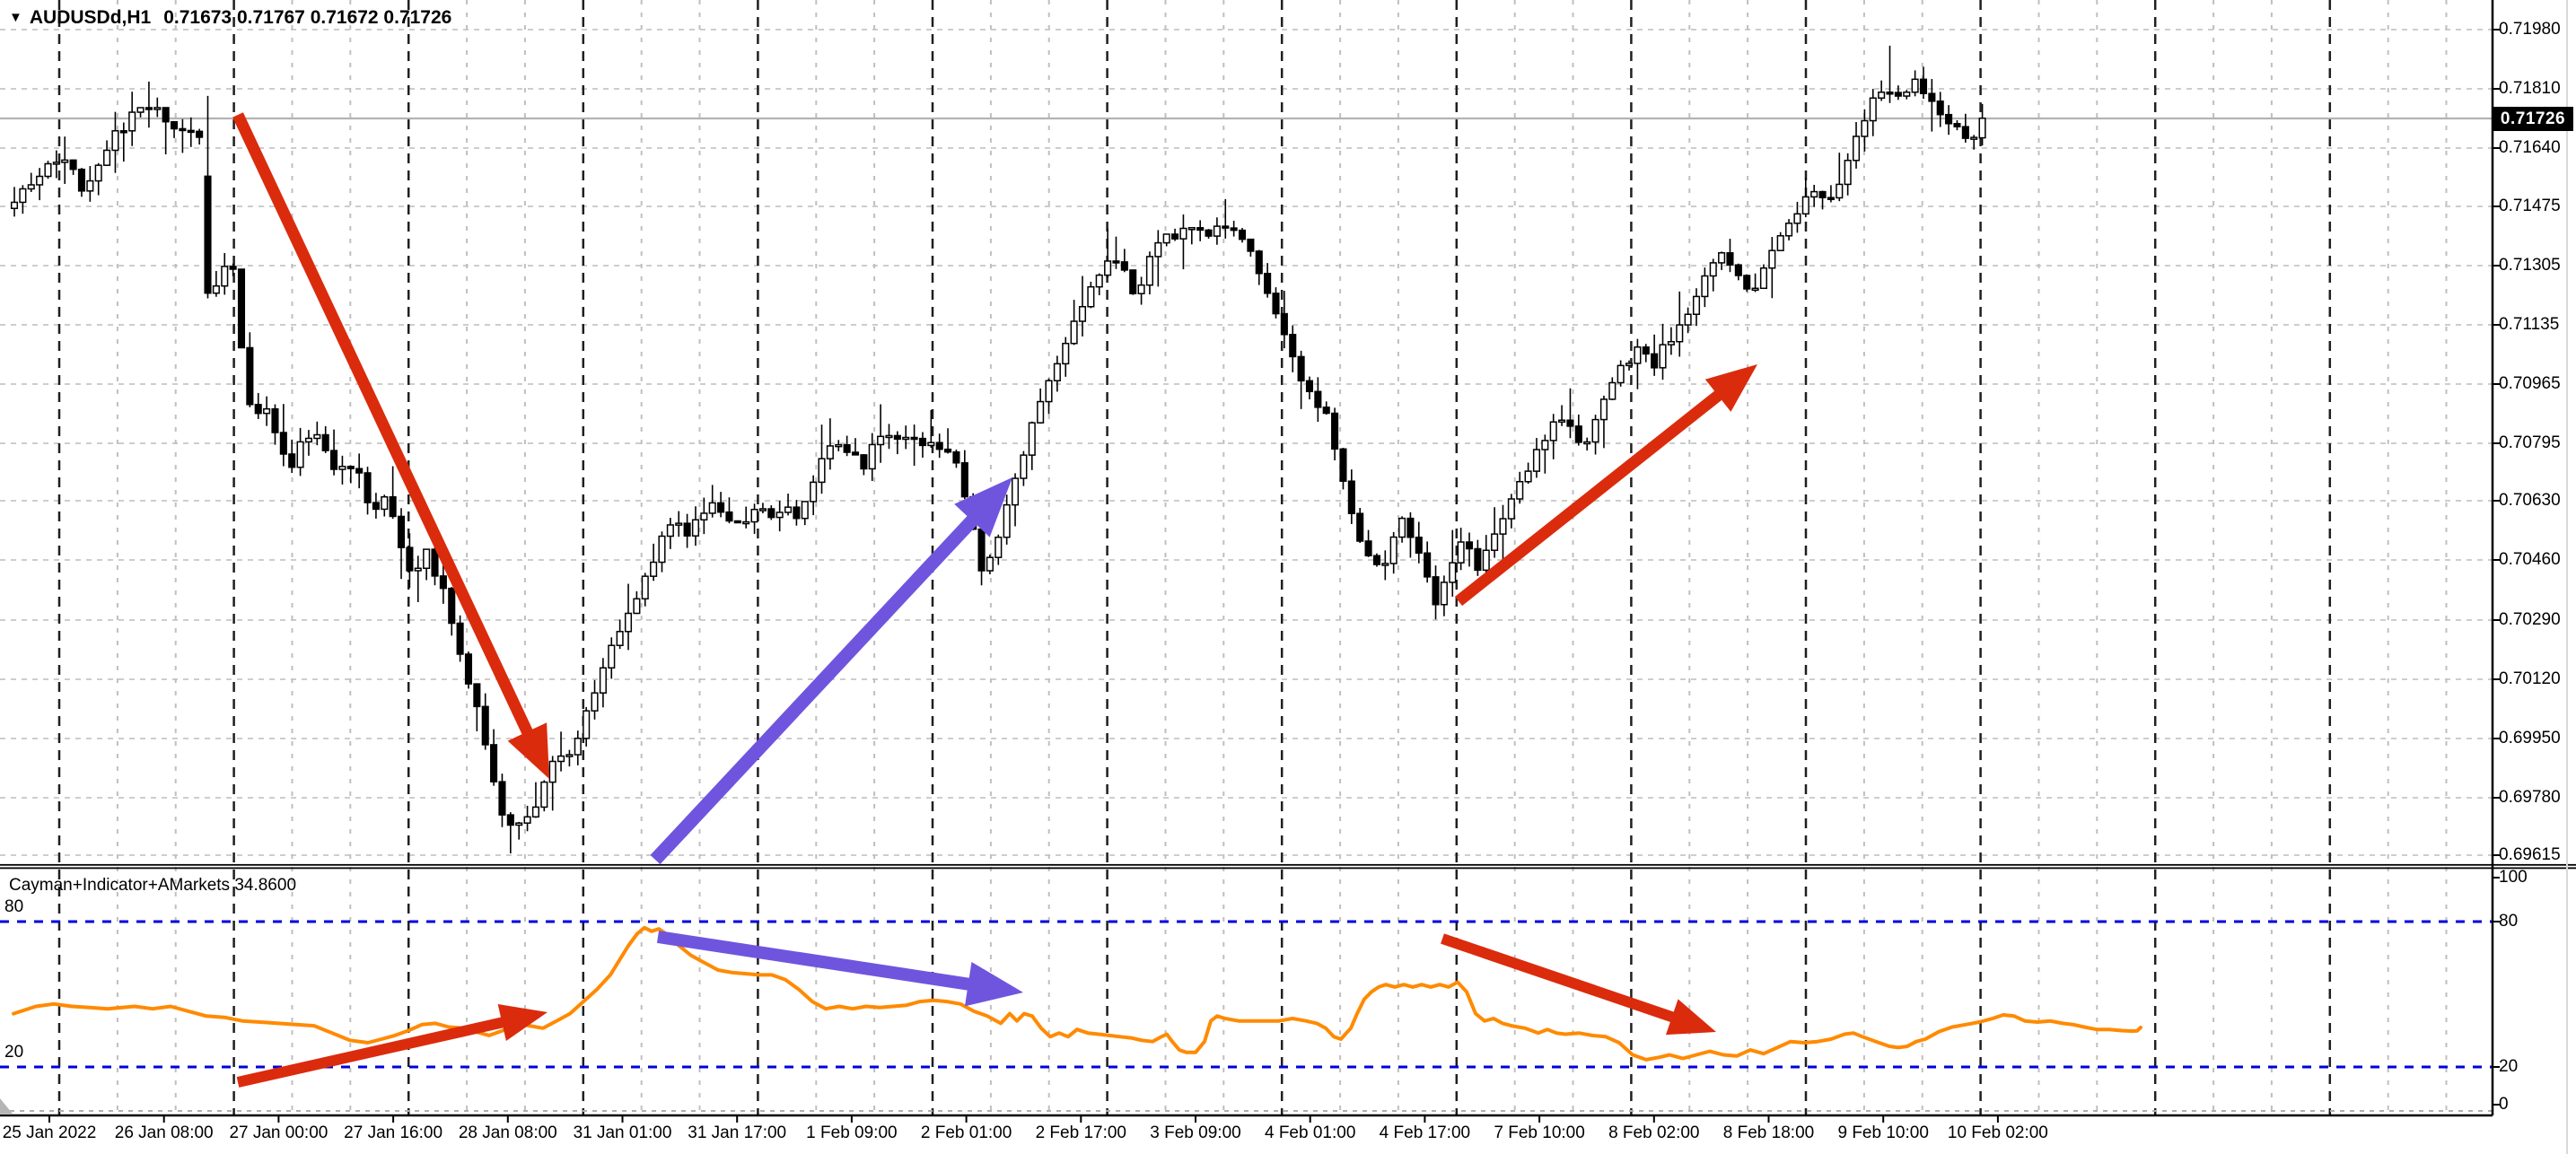 The width and height of the screenshot is (2576, 1154). Describe the element at coordinates (1195, 1132) in the screenshot. I see `time-axis-label: 3 Feb 09:00` at that location.